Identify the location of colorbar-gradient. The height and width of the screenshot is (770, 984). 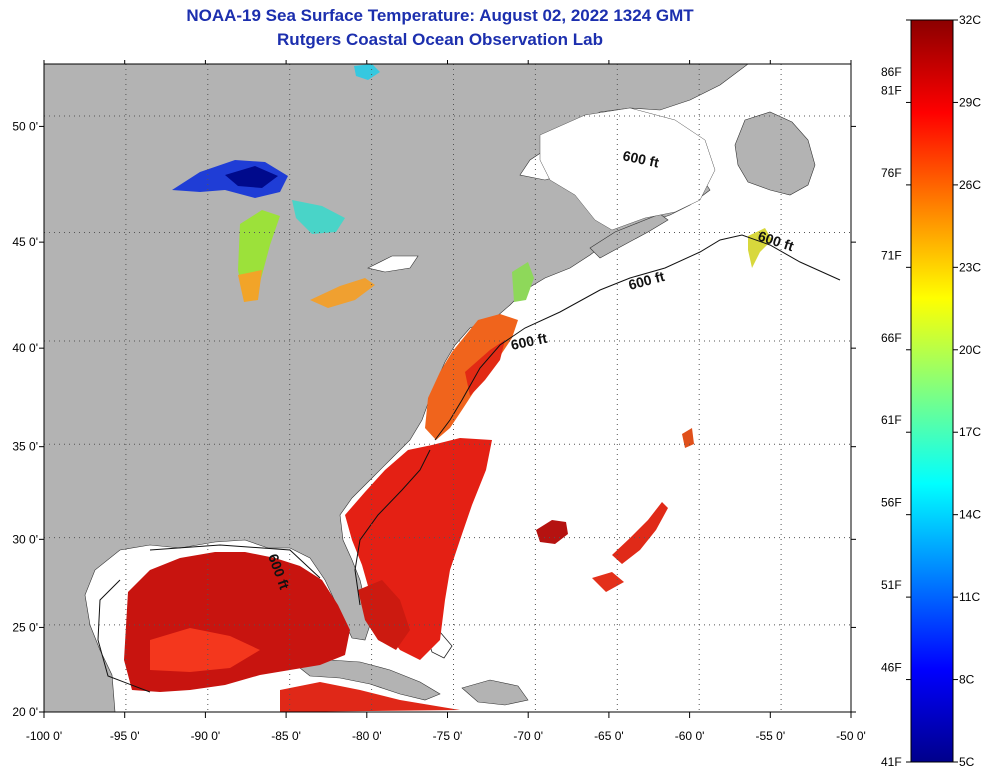
(932, 391).